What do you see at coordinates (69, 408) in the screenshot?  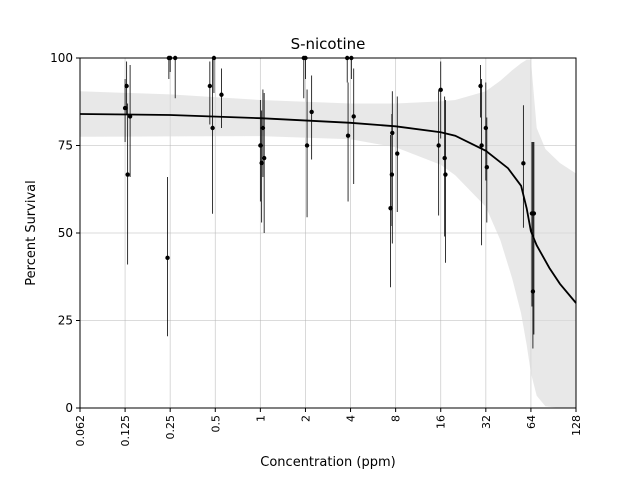 I see `y-tick-label: 0` at bounding box center [69, 408].